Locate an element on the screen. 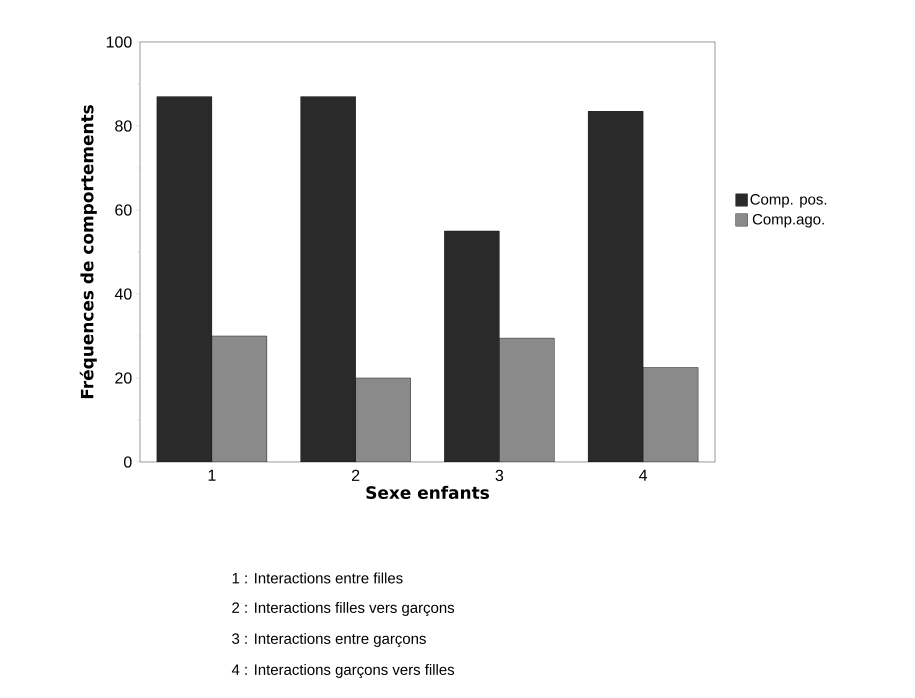 The height and width of the screenshot is (698, 915). y-tick-label: 0 is located at coordinates (128, 462).